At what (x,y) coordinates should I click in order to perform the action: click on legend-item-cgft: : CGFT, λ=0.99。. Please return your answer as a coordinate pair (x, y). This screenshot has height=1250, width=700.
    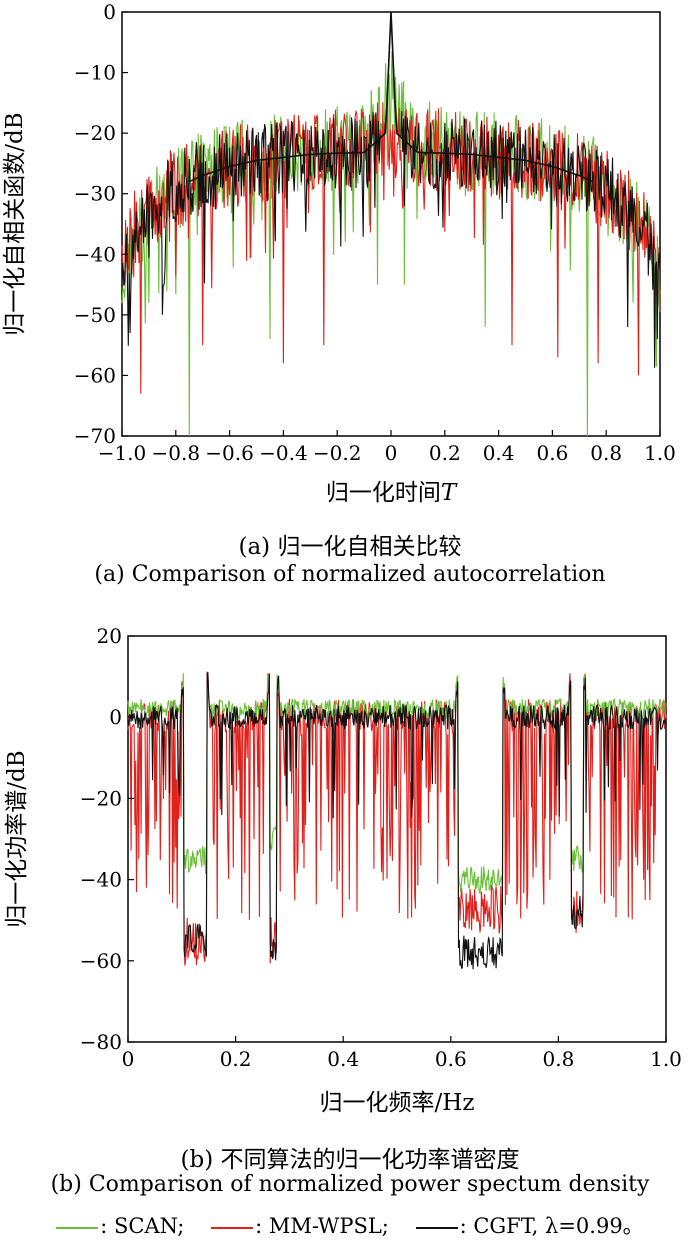
    Looking at the image, I should click on (529, 1225).